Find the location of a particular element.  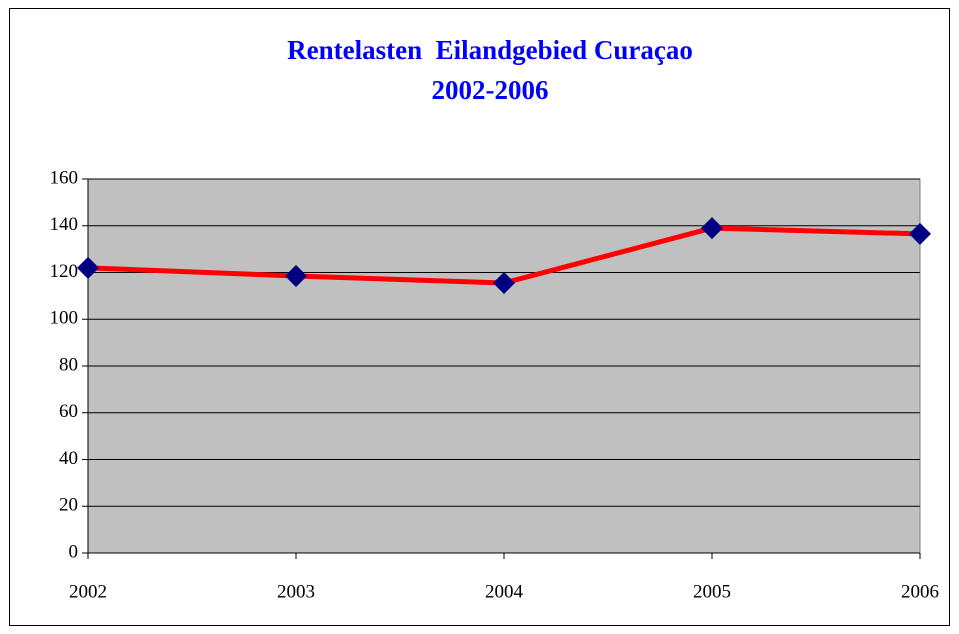

y-tick-label: 140 is located at coordinates (64, 224).